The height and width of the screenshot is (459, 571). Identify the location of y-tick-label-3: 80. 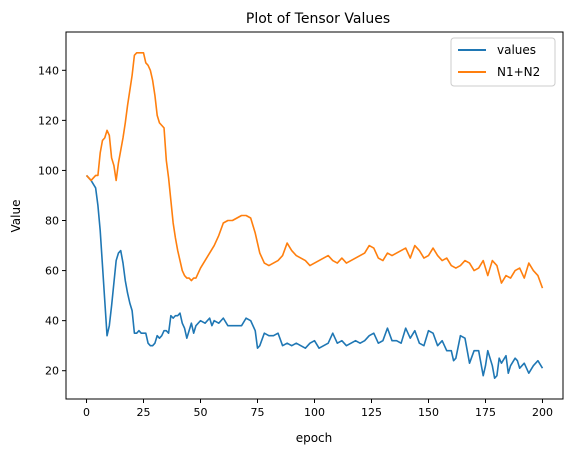
(52, 221).